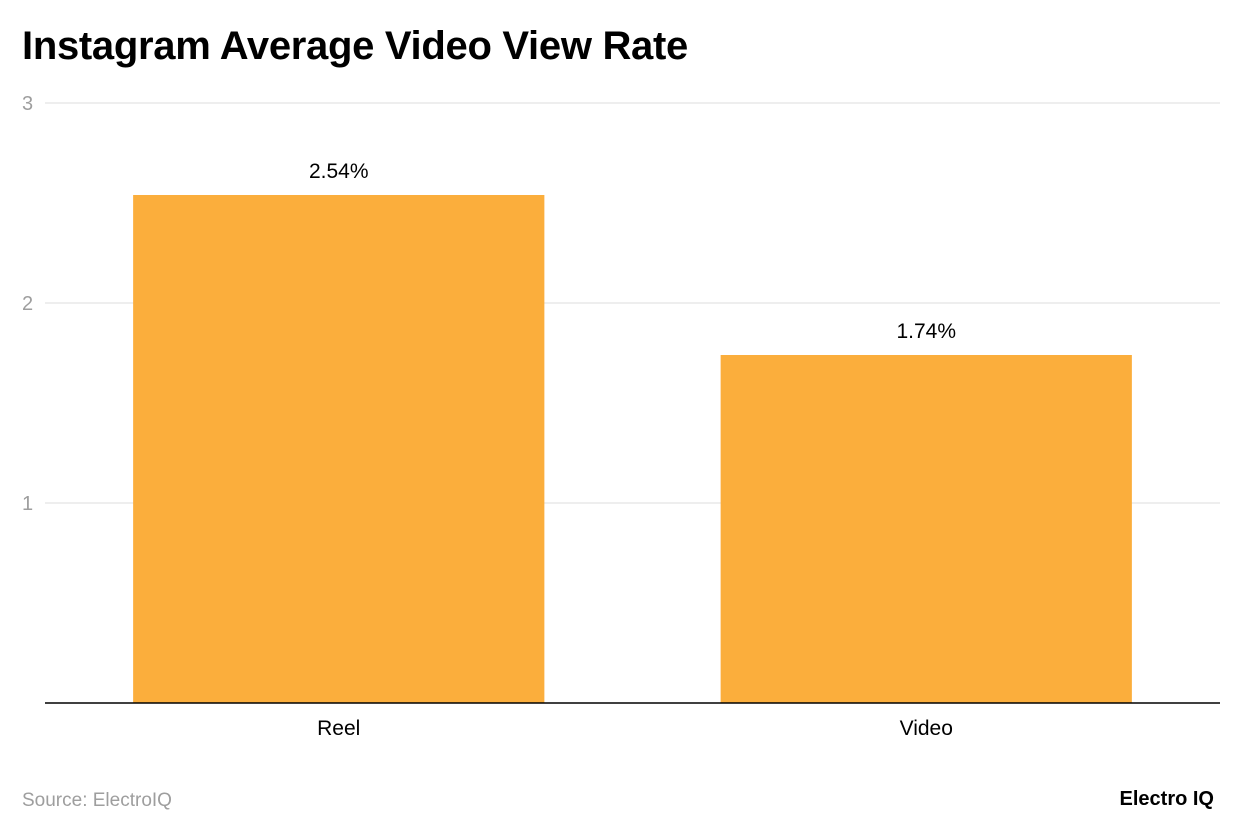  What do you see at coordinates (926, 728) in the screenshot?
I see `x-tick-label: Video` at bounding box center [926, 728].